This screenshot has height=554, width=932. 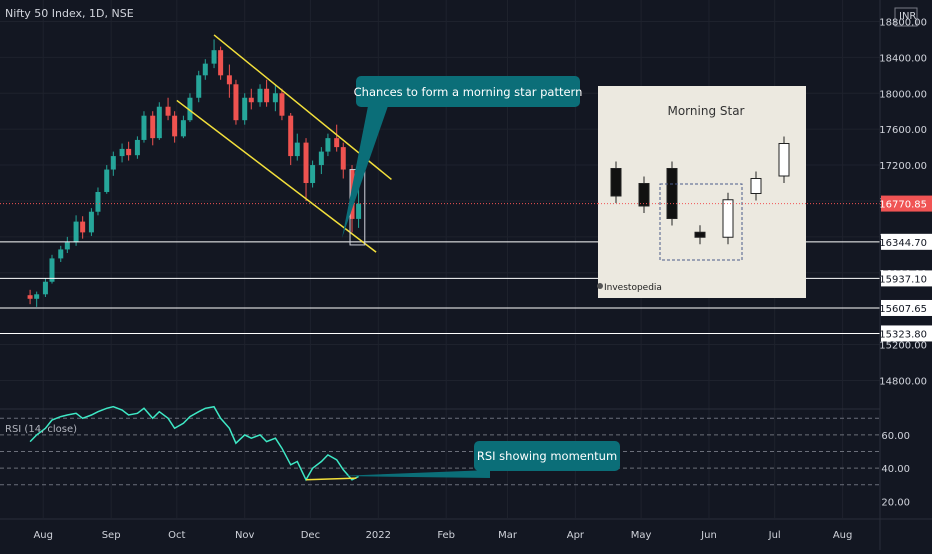 I want to click on support-price-label: 15937.10, so click(x=903, y=279).